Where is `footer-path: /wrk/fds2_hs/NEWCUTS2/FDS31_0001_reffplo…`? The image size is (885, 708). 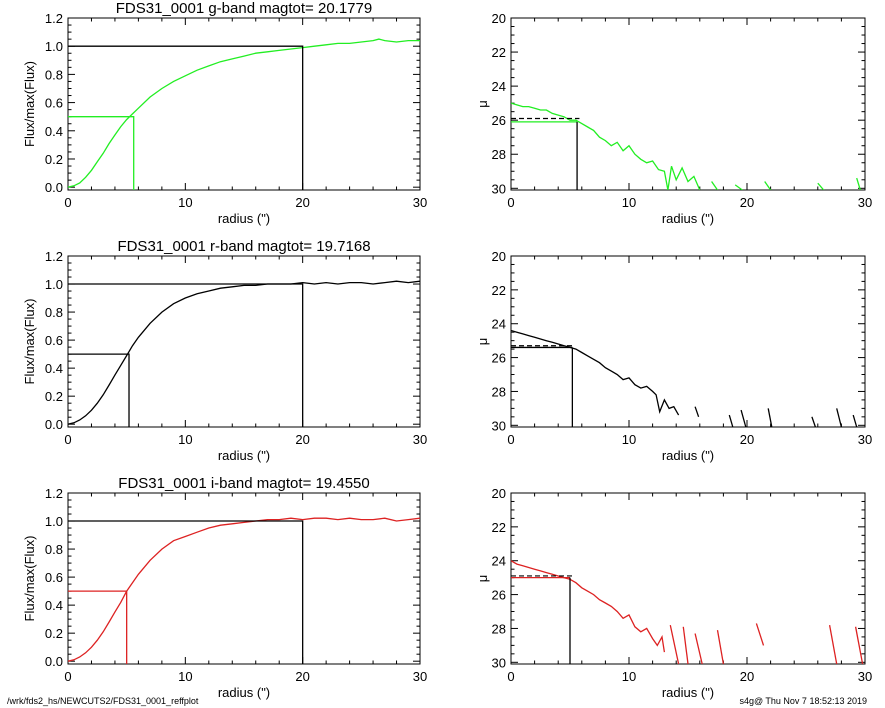 footer-path: /wrk/fds2_hs/NEWCUTS2/FDS31_0001_reffplo… is located at coordinates (103, 701).